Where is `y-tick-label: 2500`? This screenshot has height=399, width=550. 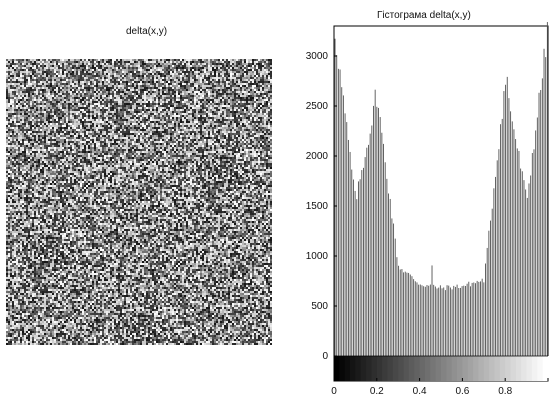
y-tick-label: 2500 is located at coordinates (317, 106).